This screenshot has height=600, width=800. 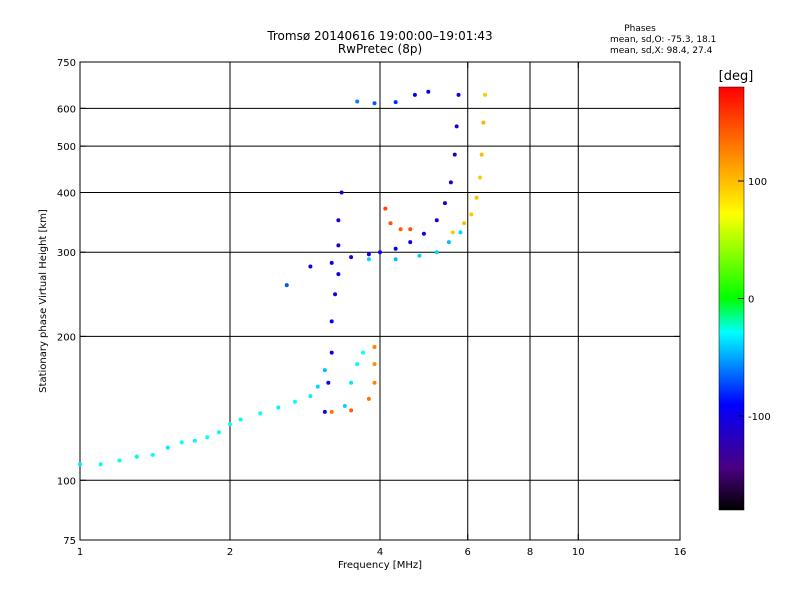 I want to click on phase-stats-heading: Phases, so click(x=640, y=29).